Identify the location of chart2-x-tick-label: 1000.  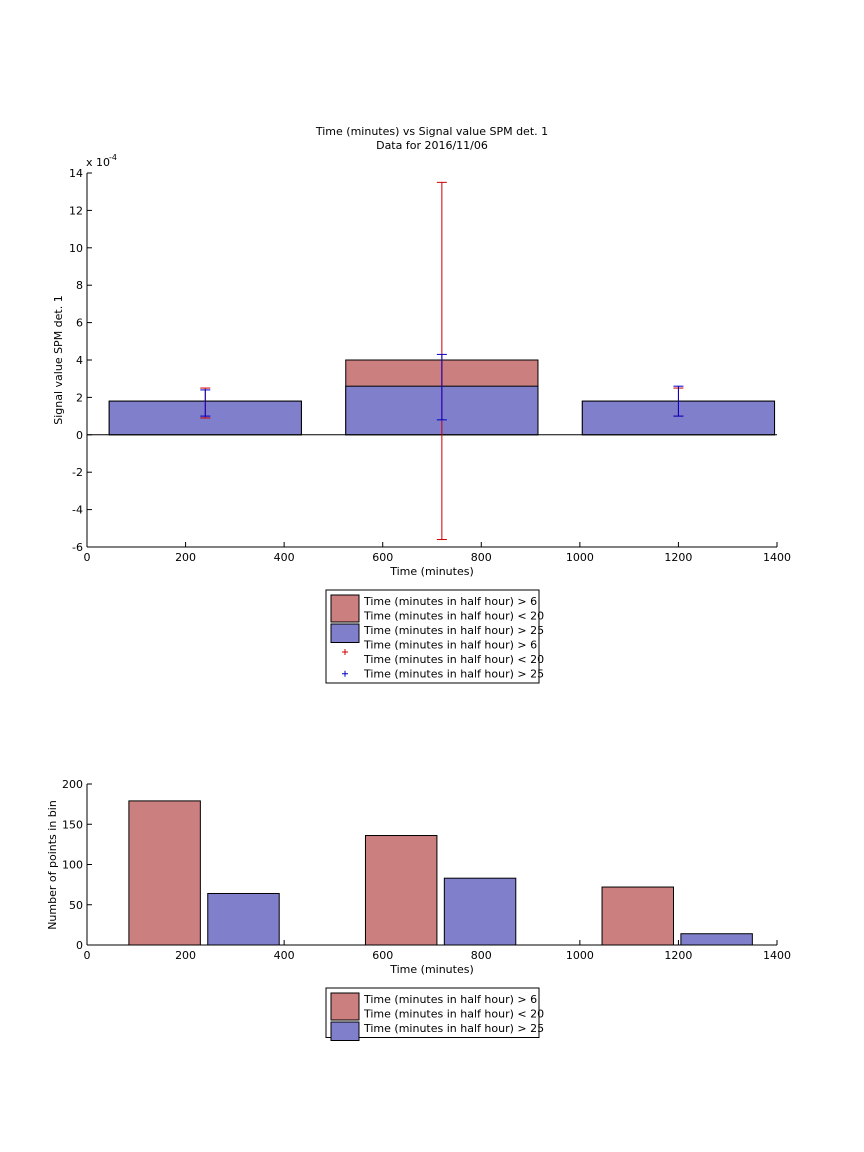
(580, 955).